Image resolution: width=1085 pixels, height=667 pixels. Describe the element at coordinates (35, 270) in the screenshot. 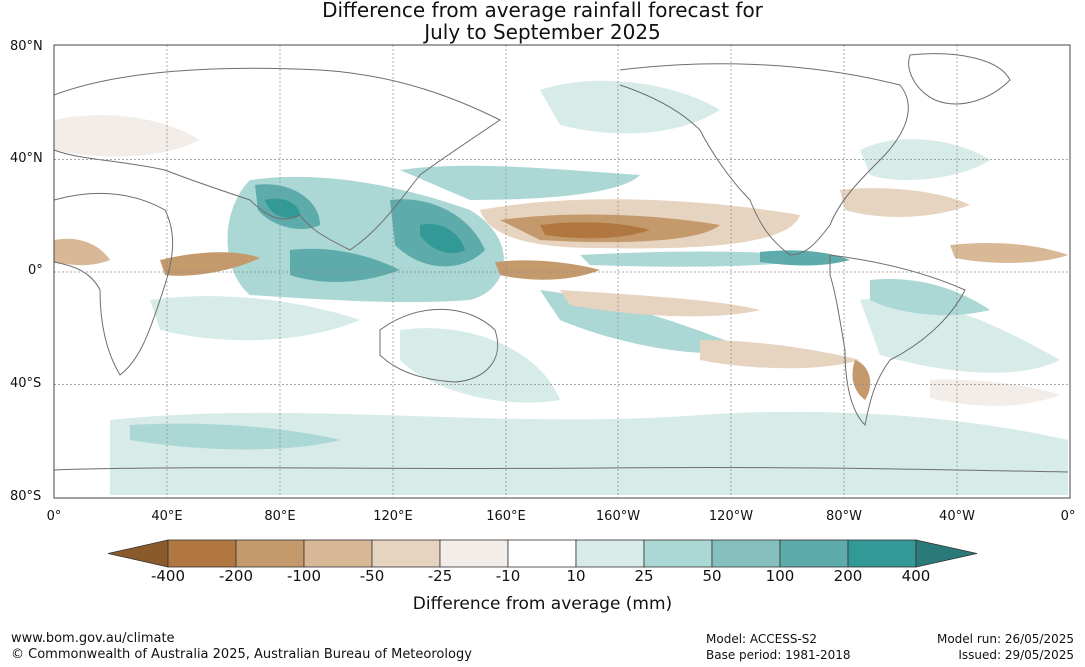

I see `lat-label-equator: 0°` at that location.